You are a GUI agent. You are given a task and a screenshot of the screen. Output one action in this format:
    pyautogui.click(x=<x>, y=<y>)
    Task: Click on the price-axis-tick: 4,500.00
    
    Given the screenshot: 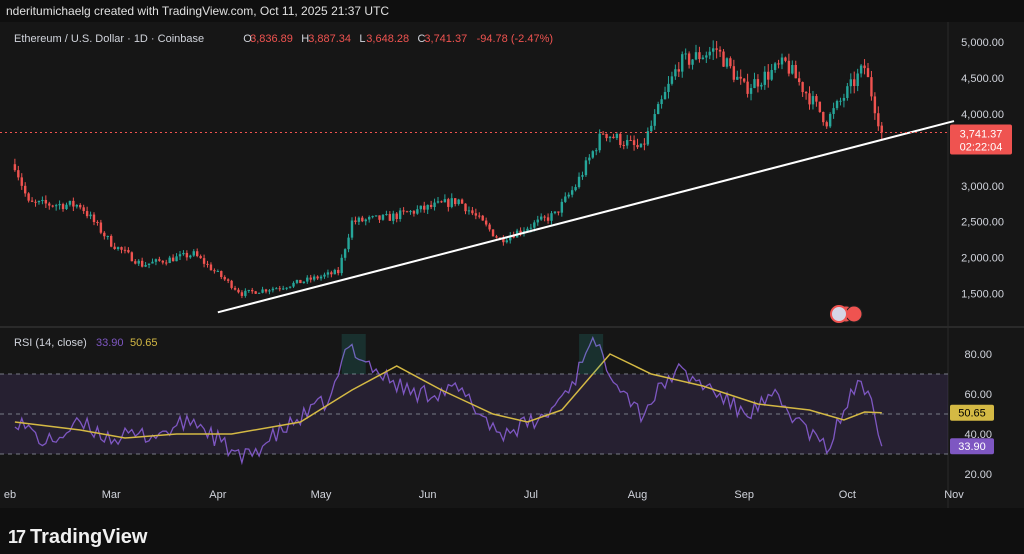 What is the action you would take?
    pyautogui.click(x=982, y=79)
    